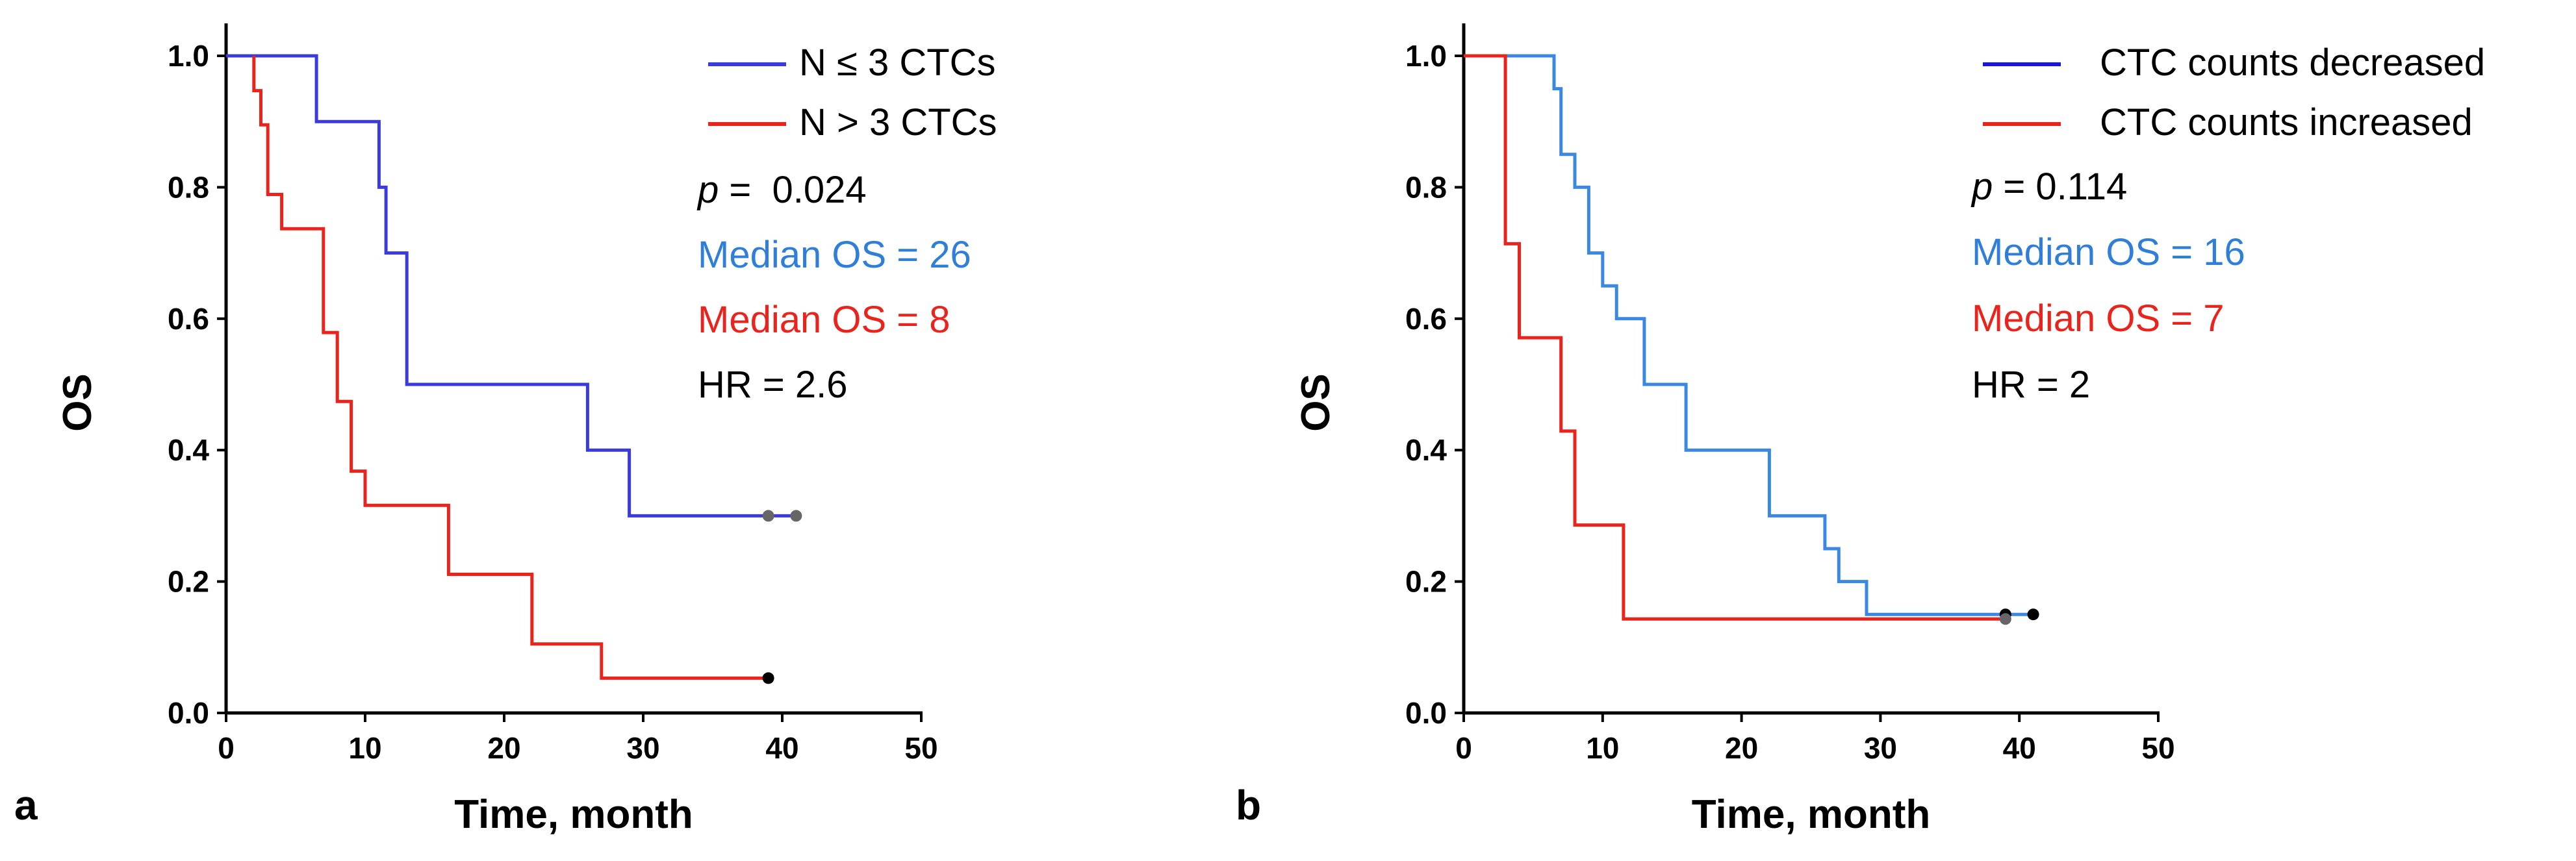 The width and height of the screenshot is (2576, 861). Describe the element at coordinates (773, 385) in the screenshot. I see `hazard-ratio: HR = 2.6` at that location.